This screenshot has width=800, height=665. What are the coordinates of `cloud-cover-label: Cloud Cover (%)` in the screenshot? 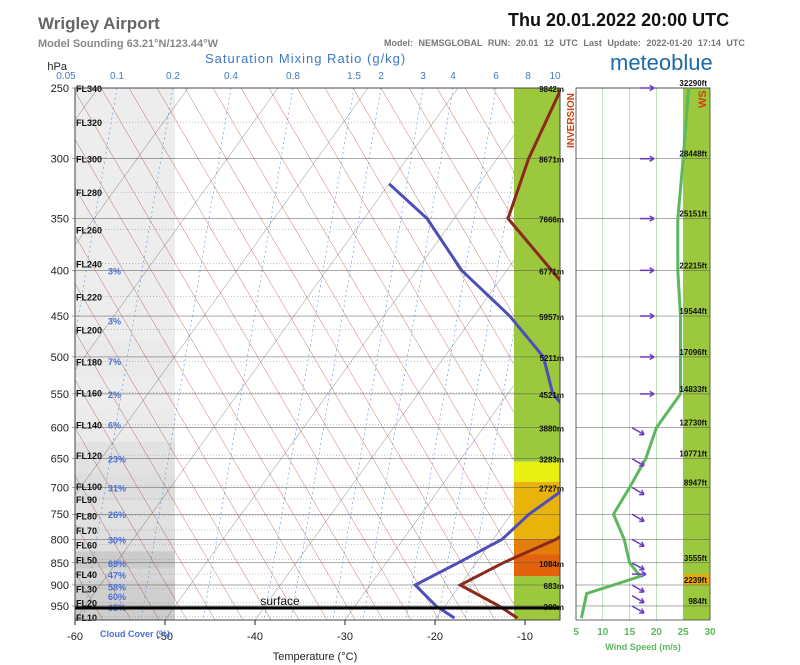 It's located at (135, 634).